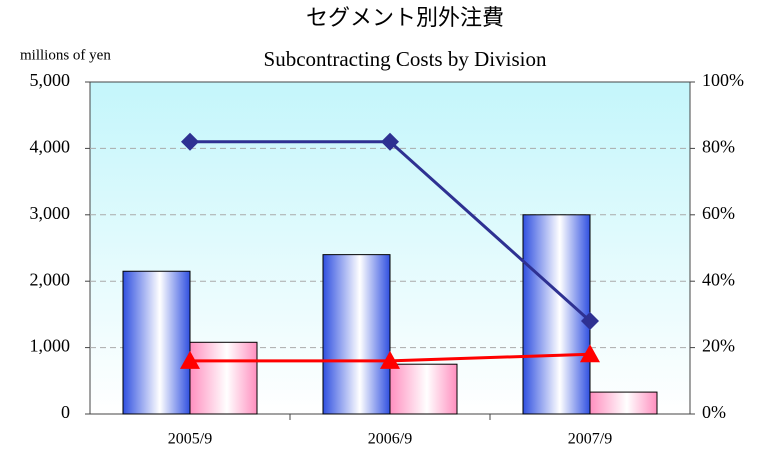  Describe the element at coordinates (190, 439) in the screenshot. I see `x-tick-label: 2005/9` at that location.